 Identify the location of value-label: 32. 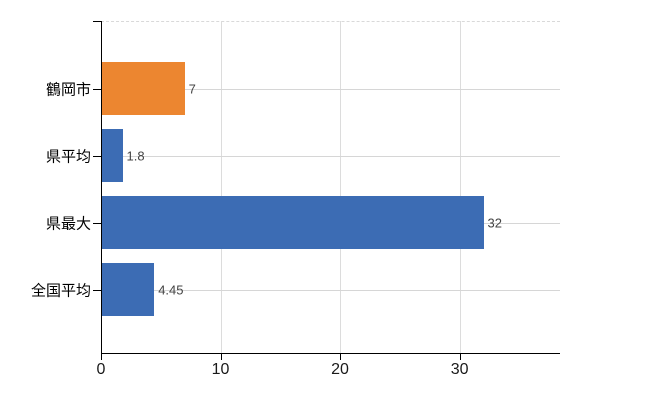
(494, 222).